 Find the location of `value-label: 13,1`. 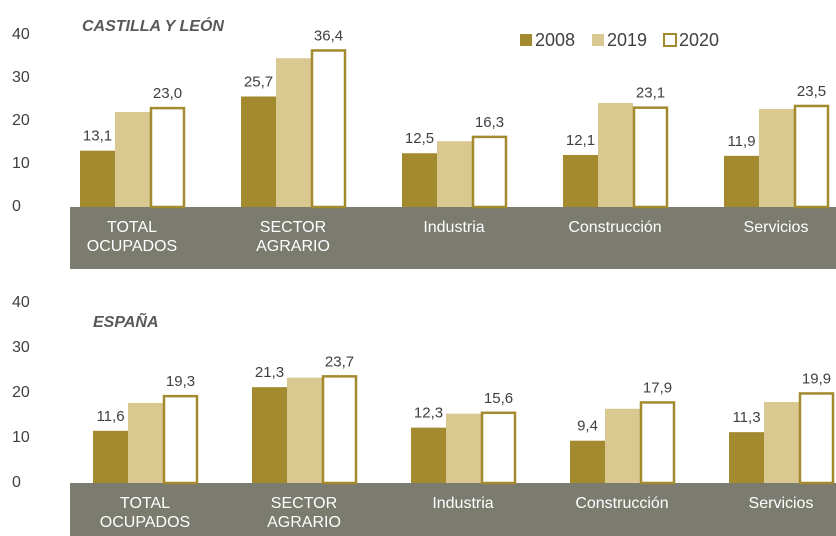

value-label: 13,1 is located at coordinates (97, 136).